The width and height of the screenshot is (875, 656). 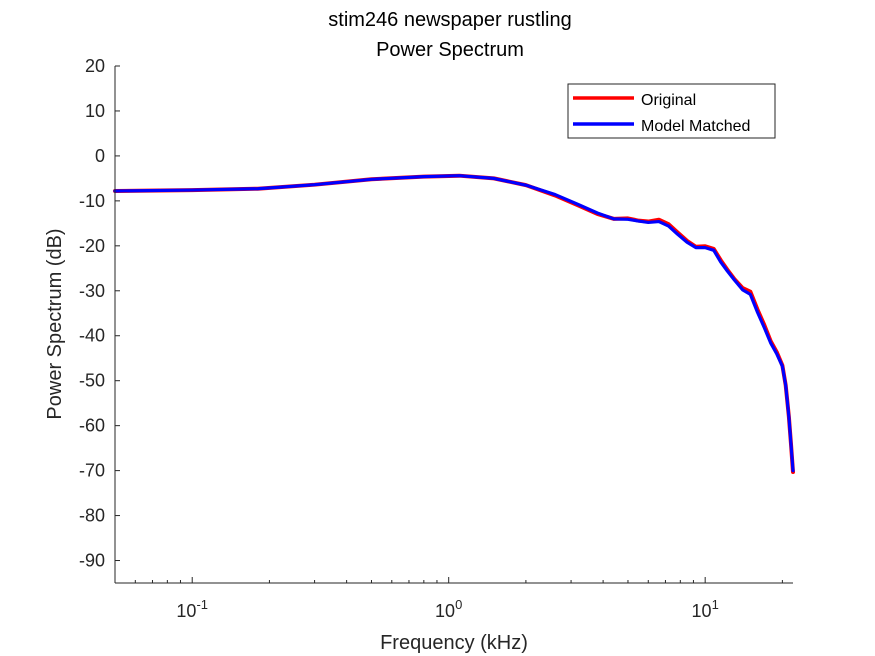 What do you see at coordinates (99, 313) in the screenshot?
I see `y-axis-ticks: 20 10 0 -10 -20 -30 -40 -50 -60 -70 -80 -90` at bounding box center [99, 313].